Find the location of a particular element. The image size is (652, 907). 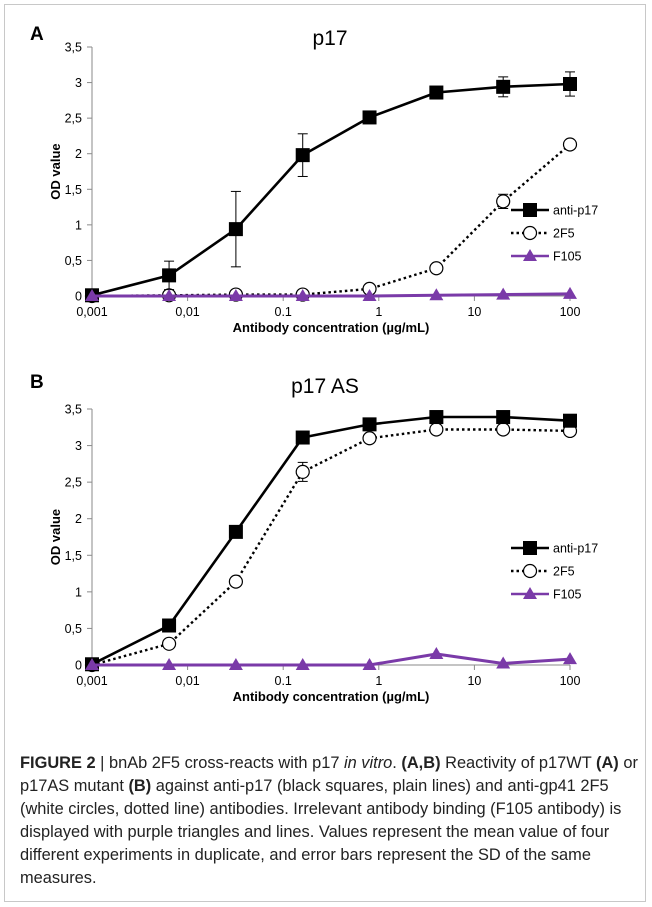

caption-bold-b: (B) is located at coordinates (140, 786).